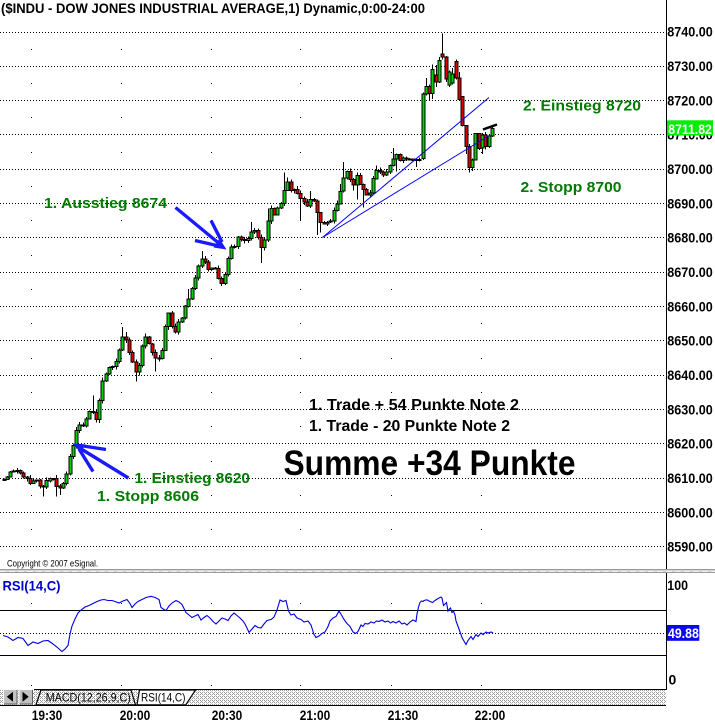 The image size is (715, 725). Describe the element at coordinates (409, 426) in the screenshot. I see `svg-text: 1. Trade - 20 Punkte Note 2` at that location.